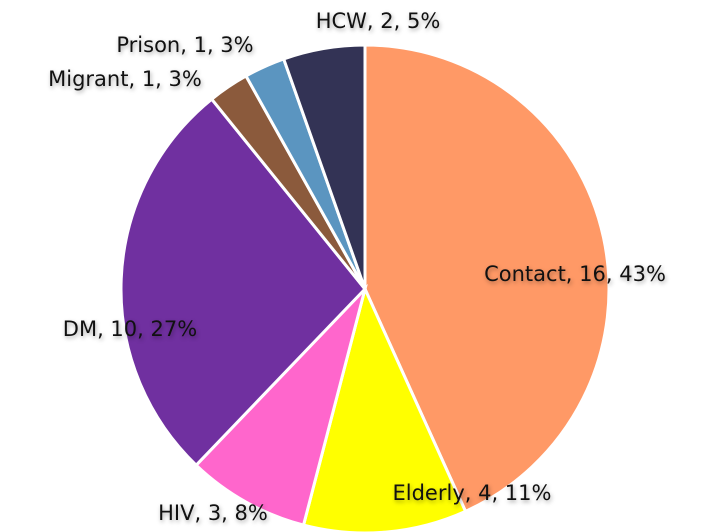 The height and width of the screenshot is (532, 713). I want to click on slice-label: Migrant, 1, 3%, so click(125, 79).